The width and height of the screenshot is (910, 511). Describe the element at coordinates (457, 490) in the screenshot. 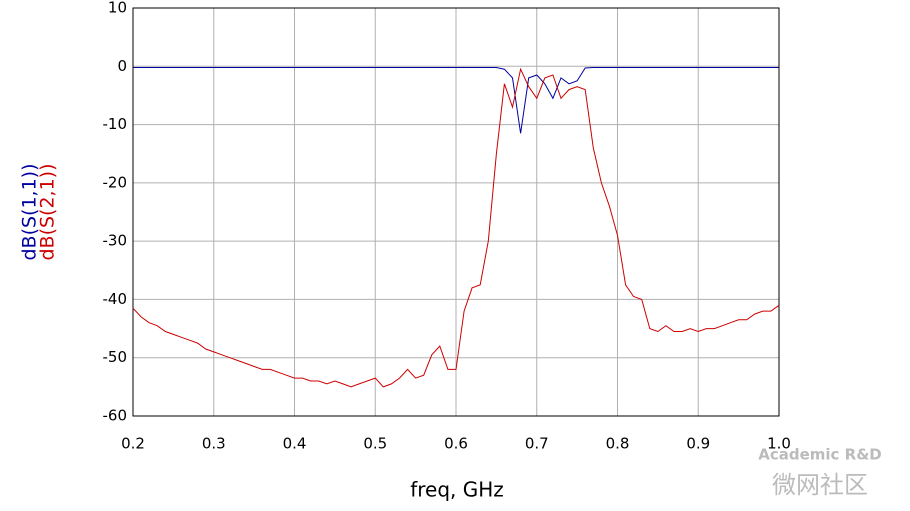

I see `x-axis-label: freq, GHz` at that location.